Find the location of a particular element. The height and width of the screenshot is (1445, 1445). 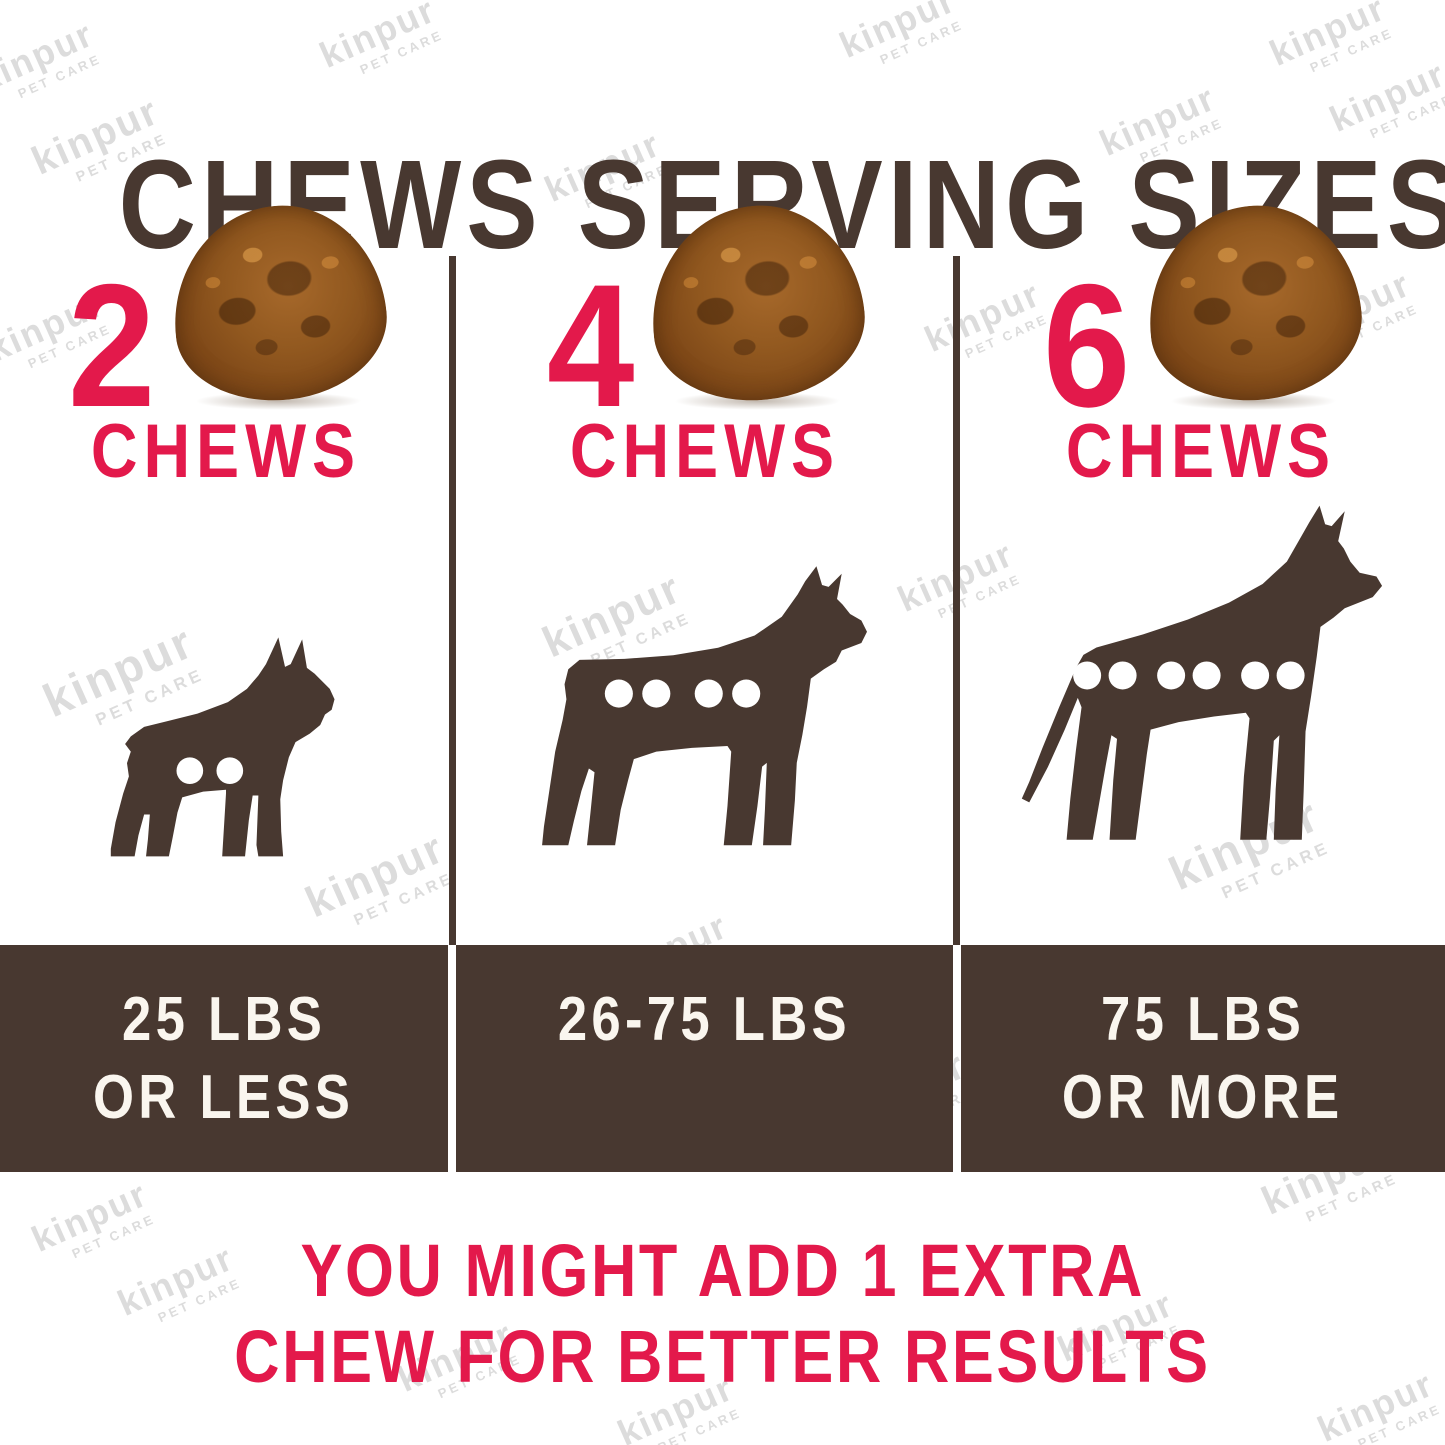

chew-count-row: 6 is located at coordinates (1201, 314).